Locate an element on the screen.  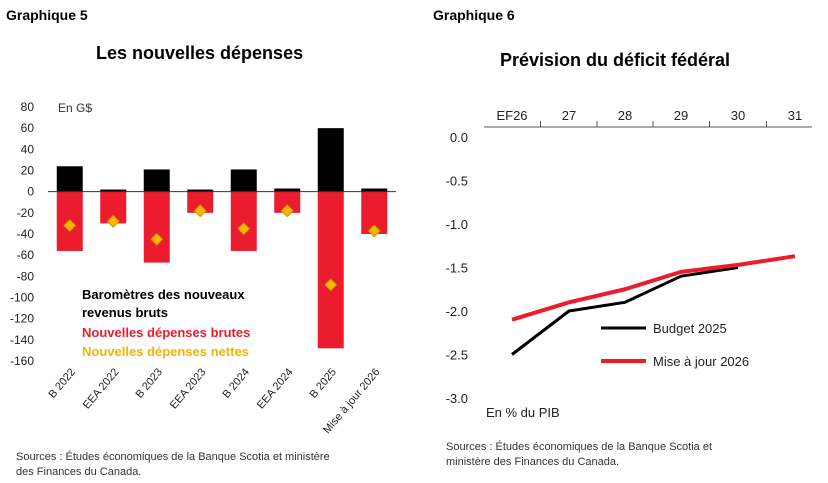
y-tick-label: -80 is located at coordinates (26, 276).